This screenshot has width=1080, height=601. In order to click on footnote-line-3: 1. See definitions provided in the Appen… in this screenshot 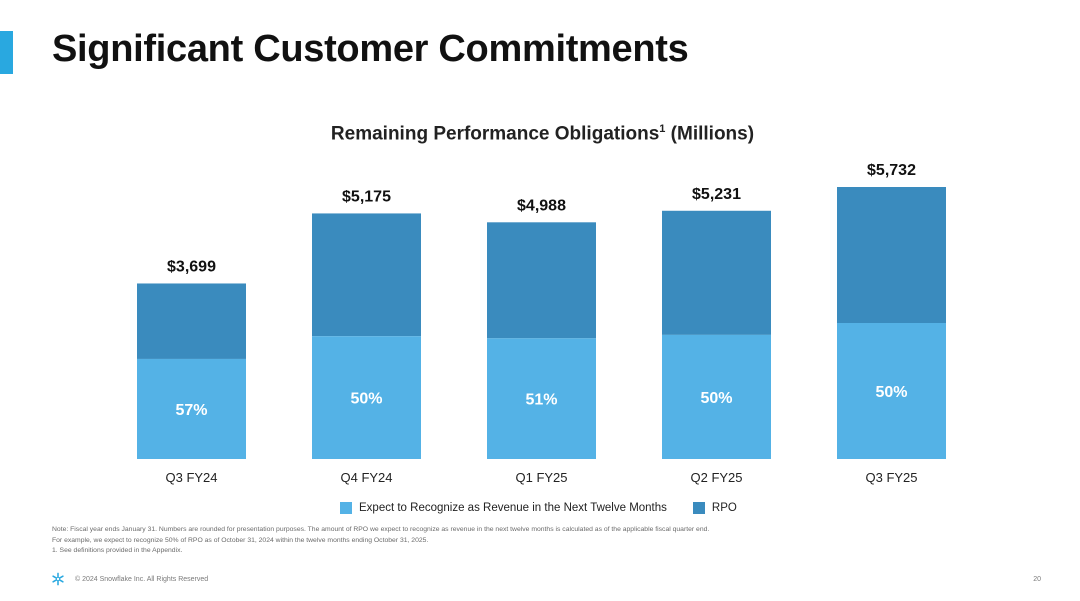, I will do `click(117, 550)`.